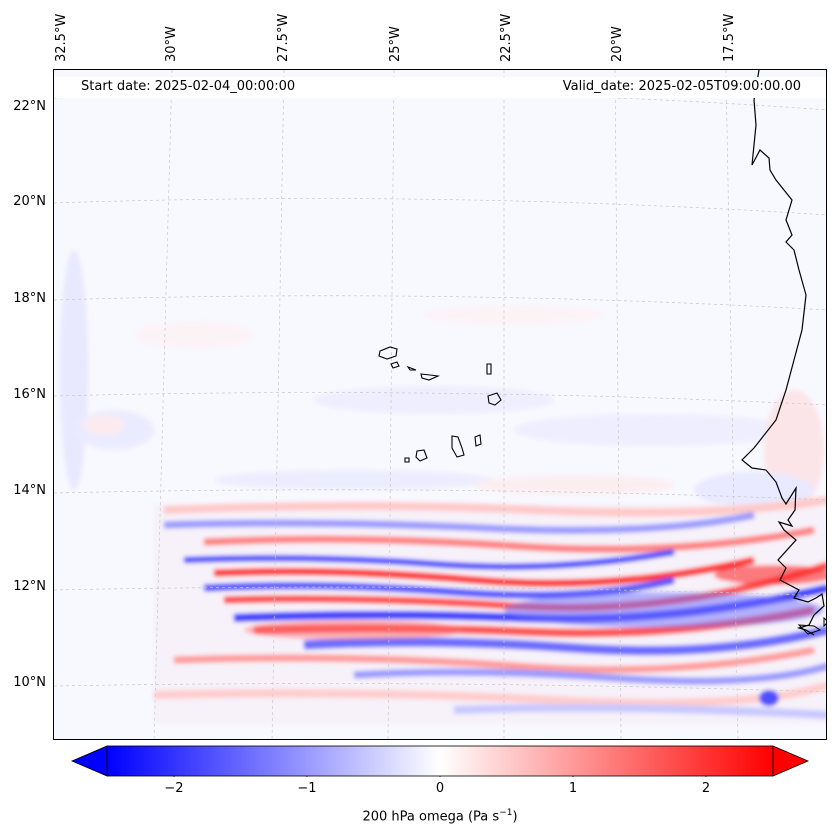  What do you see at coordinates (395, 365) in the screenshot?
I see `island-sao-vicente` at bounding box center [395, 365].